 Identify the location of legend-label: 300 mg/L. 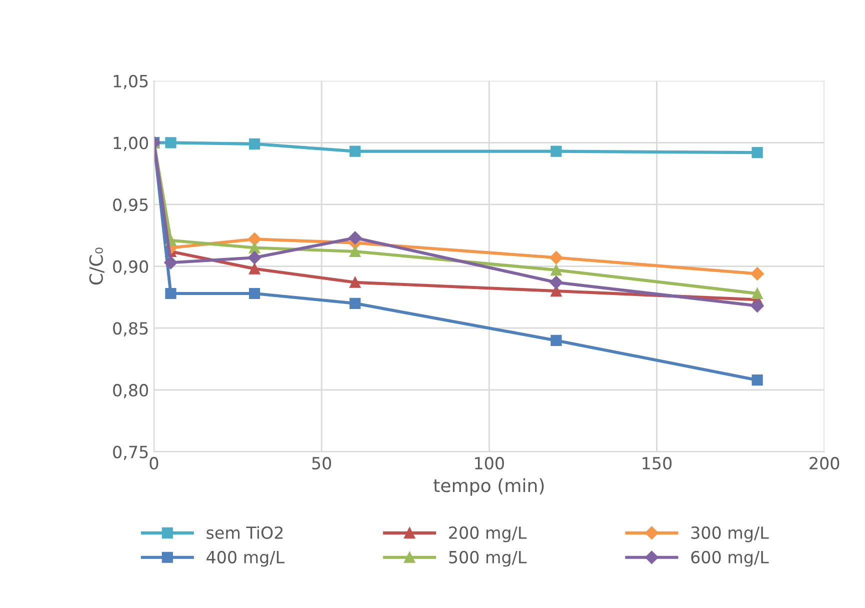
(730, 534).